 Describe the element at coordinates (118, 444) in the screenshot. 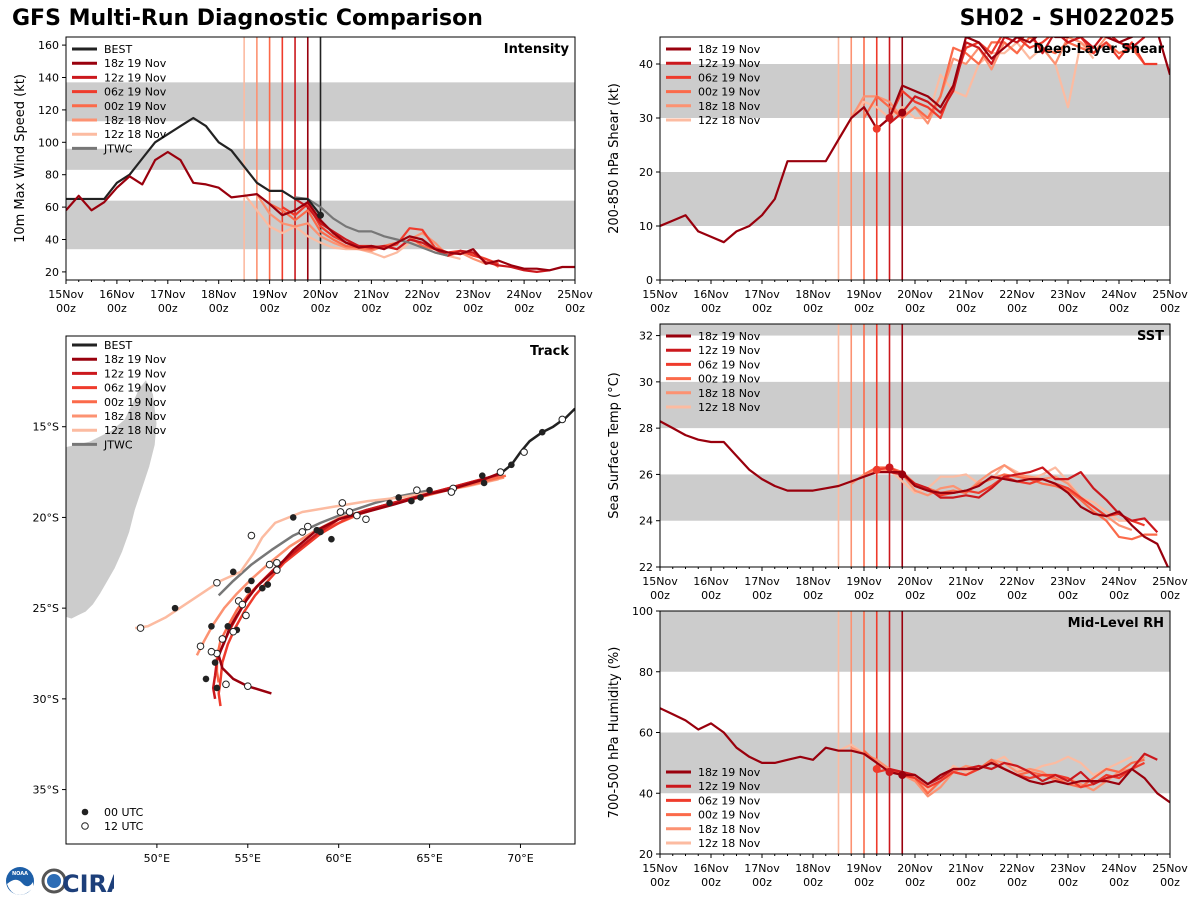

I see `track-legend-label: JTWC` at that location.